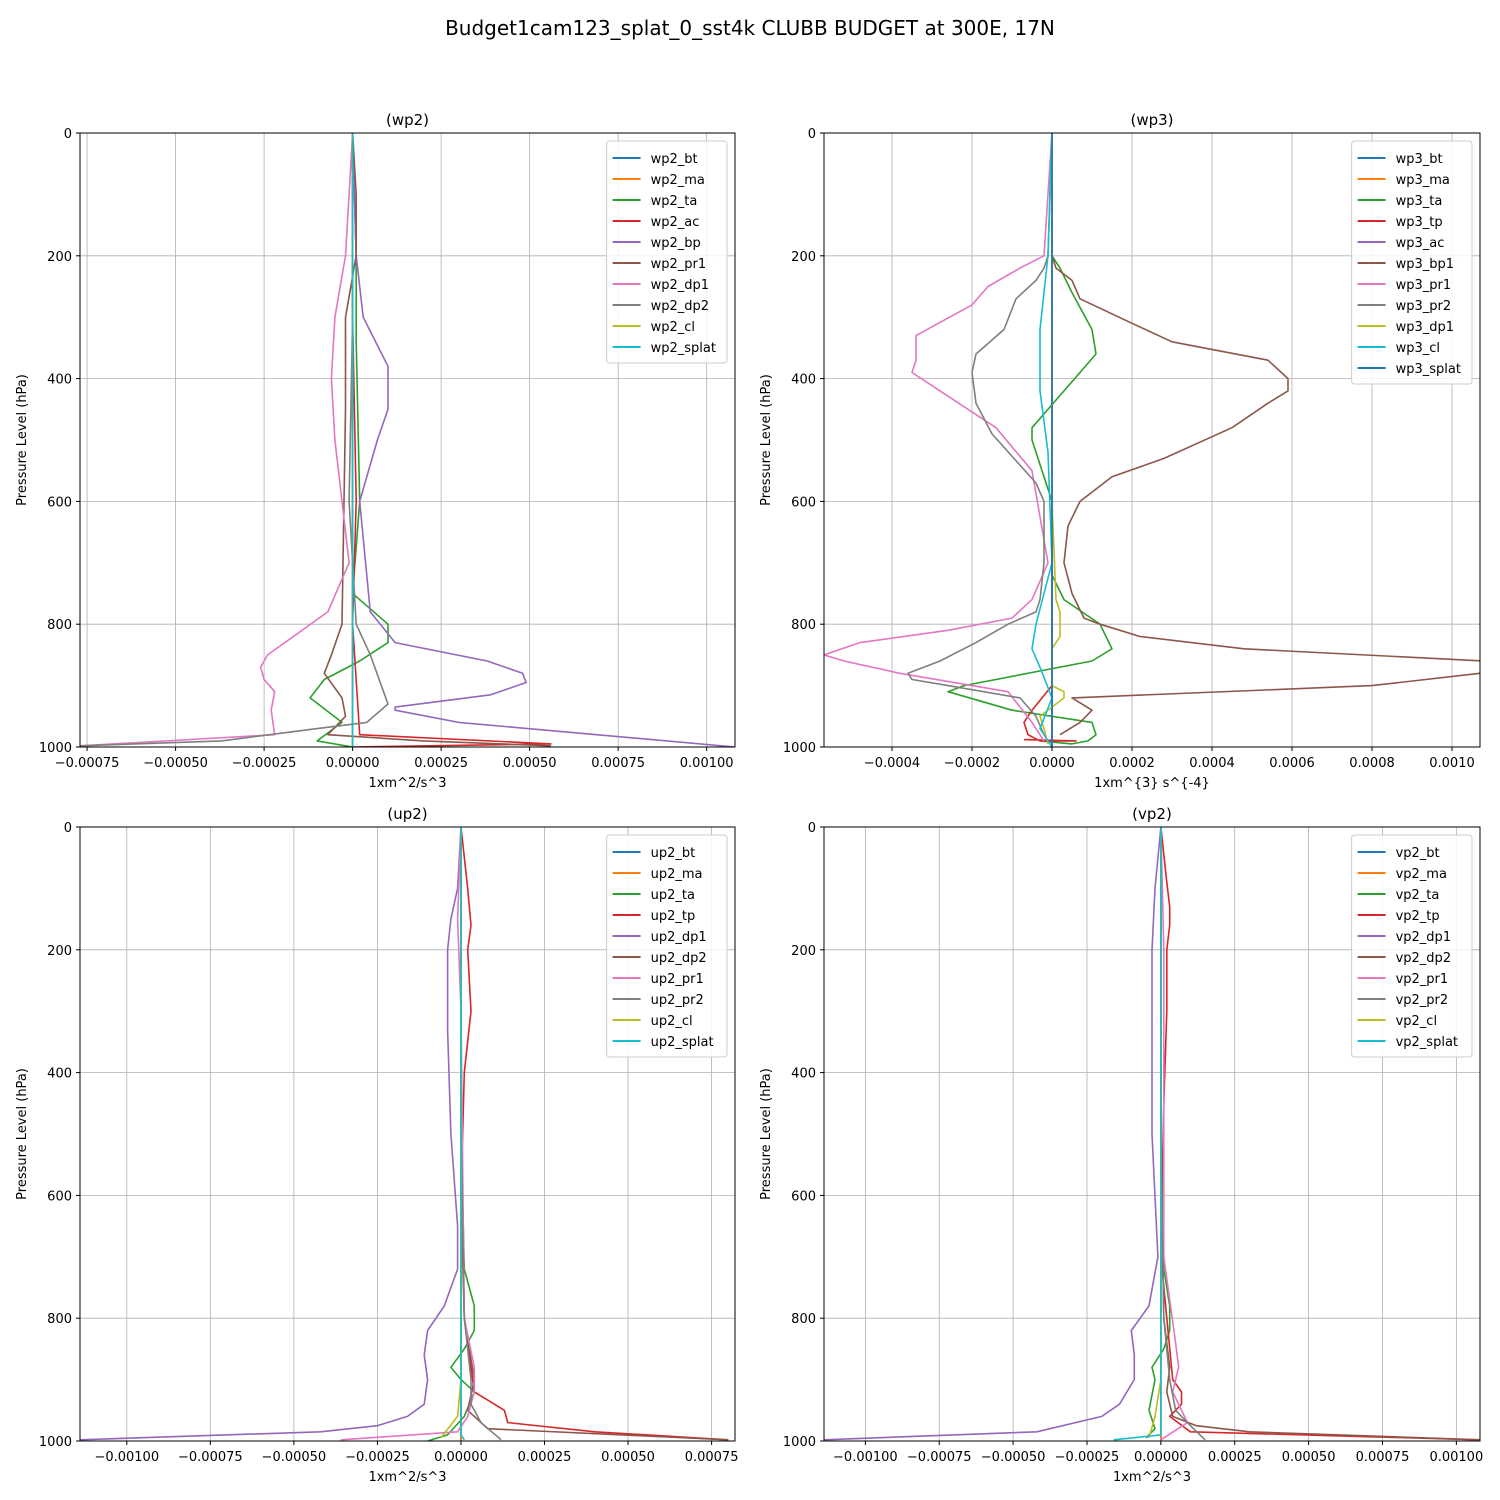  What do you see at coordinates (865, 1457) in the screenshot?
I see `x-tick-label: −0.00100` at bounding box center [865, 1457].